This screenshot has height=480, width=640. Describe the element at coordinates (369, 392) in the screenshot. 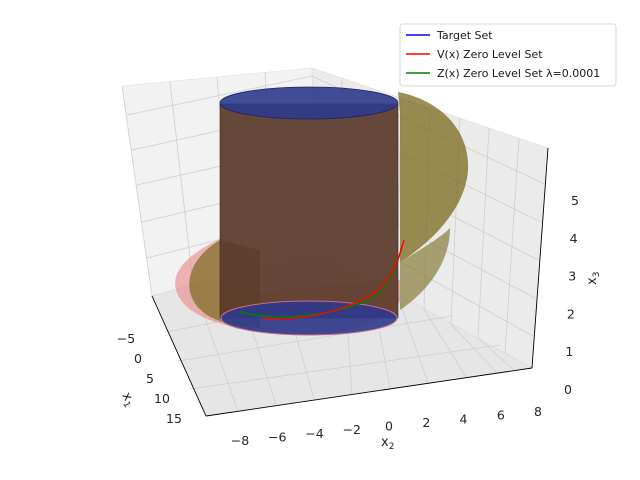

I see `x2-axis-line` at that location.